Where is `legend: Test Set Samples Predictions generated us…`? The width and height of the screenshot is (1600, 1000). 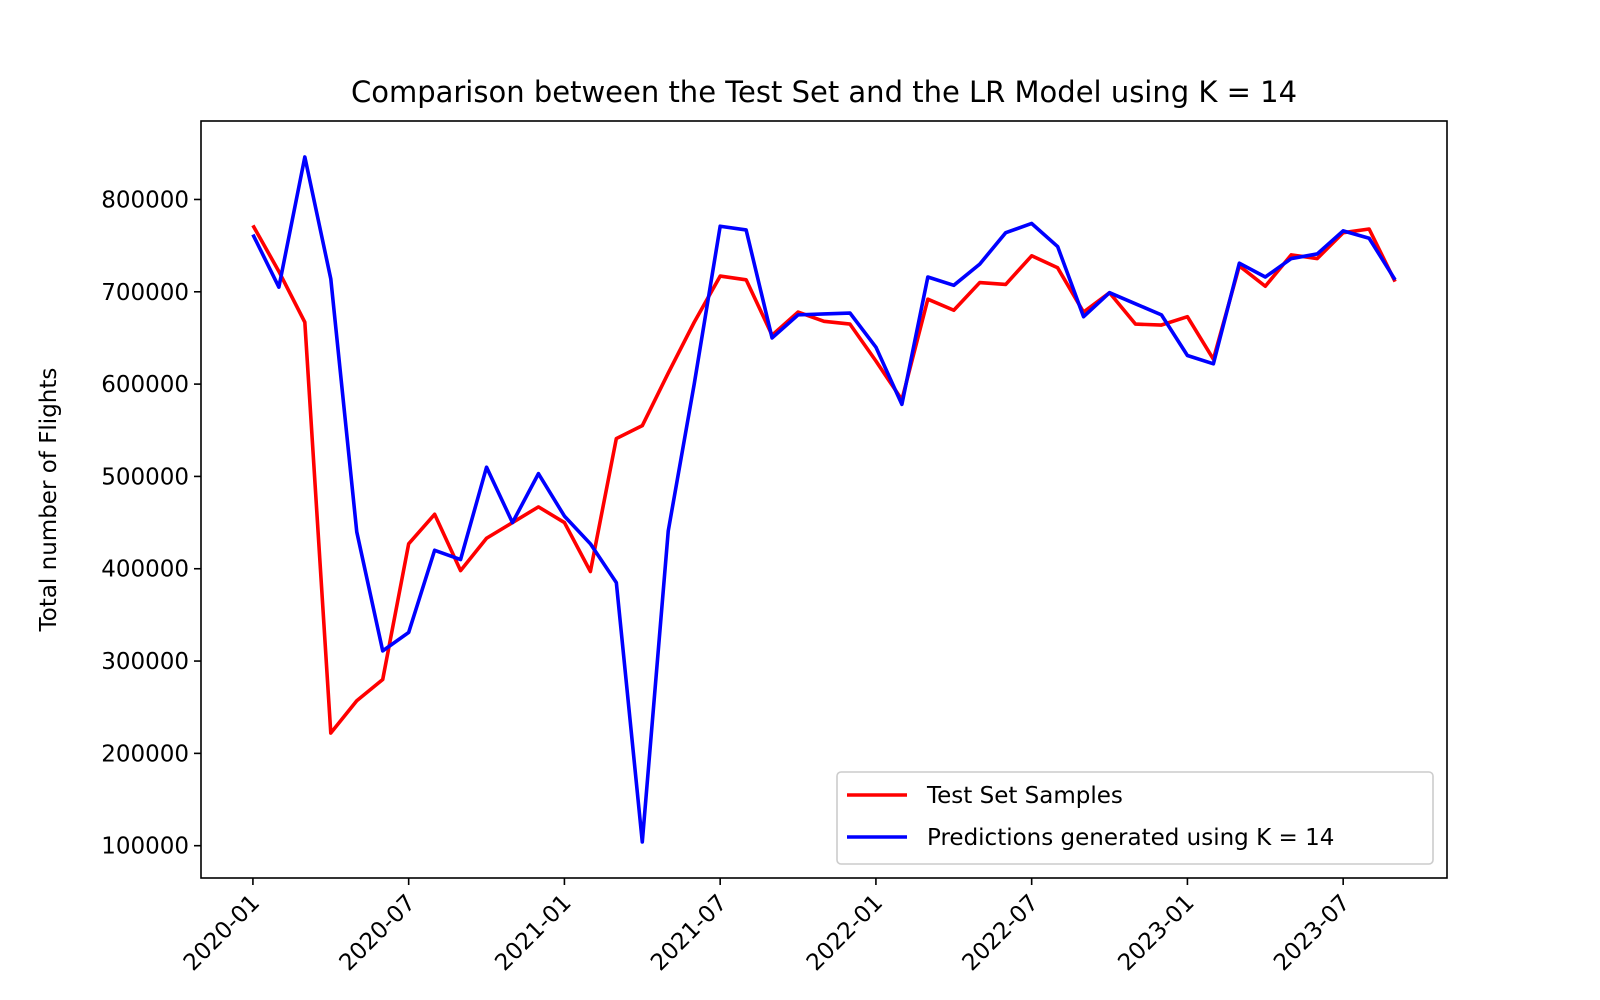
legend: Test Set Samples Predictions generated us… is located at coordinates (1135, 818).